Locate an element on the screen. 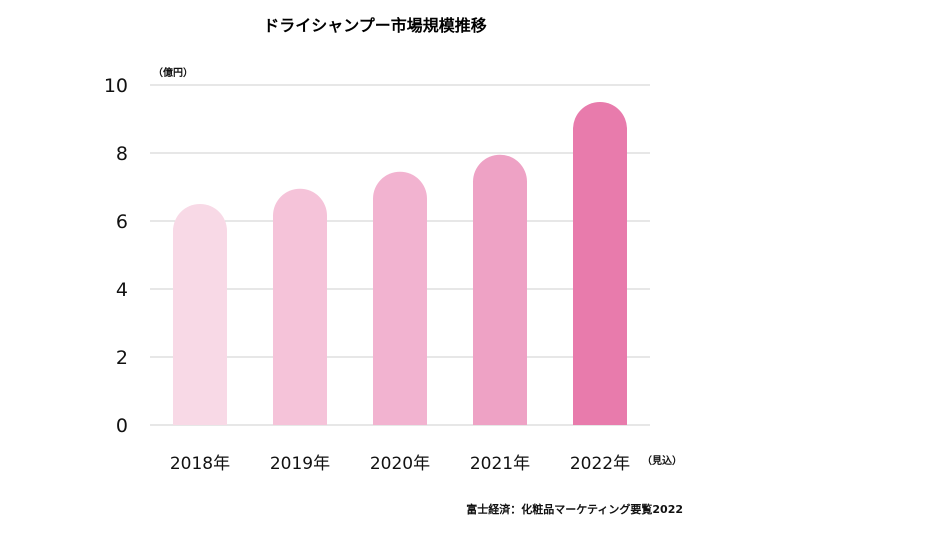  x-tick-label: 2019年 is located at coordinates (300, 464).